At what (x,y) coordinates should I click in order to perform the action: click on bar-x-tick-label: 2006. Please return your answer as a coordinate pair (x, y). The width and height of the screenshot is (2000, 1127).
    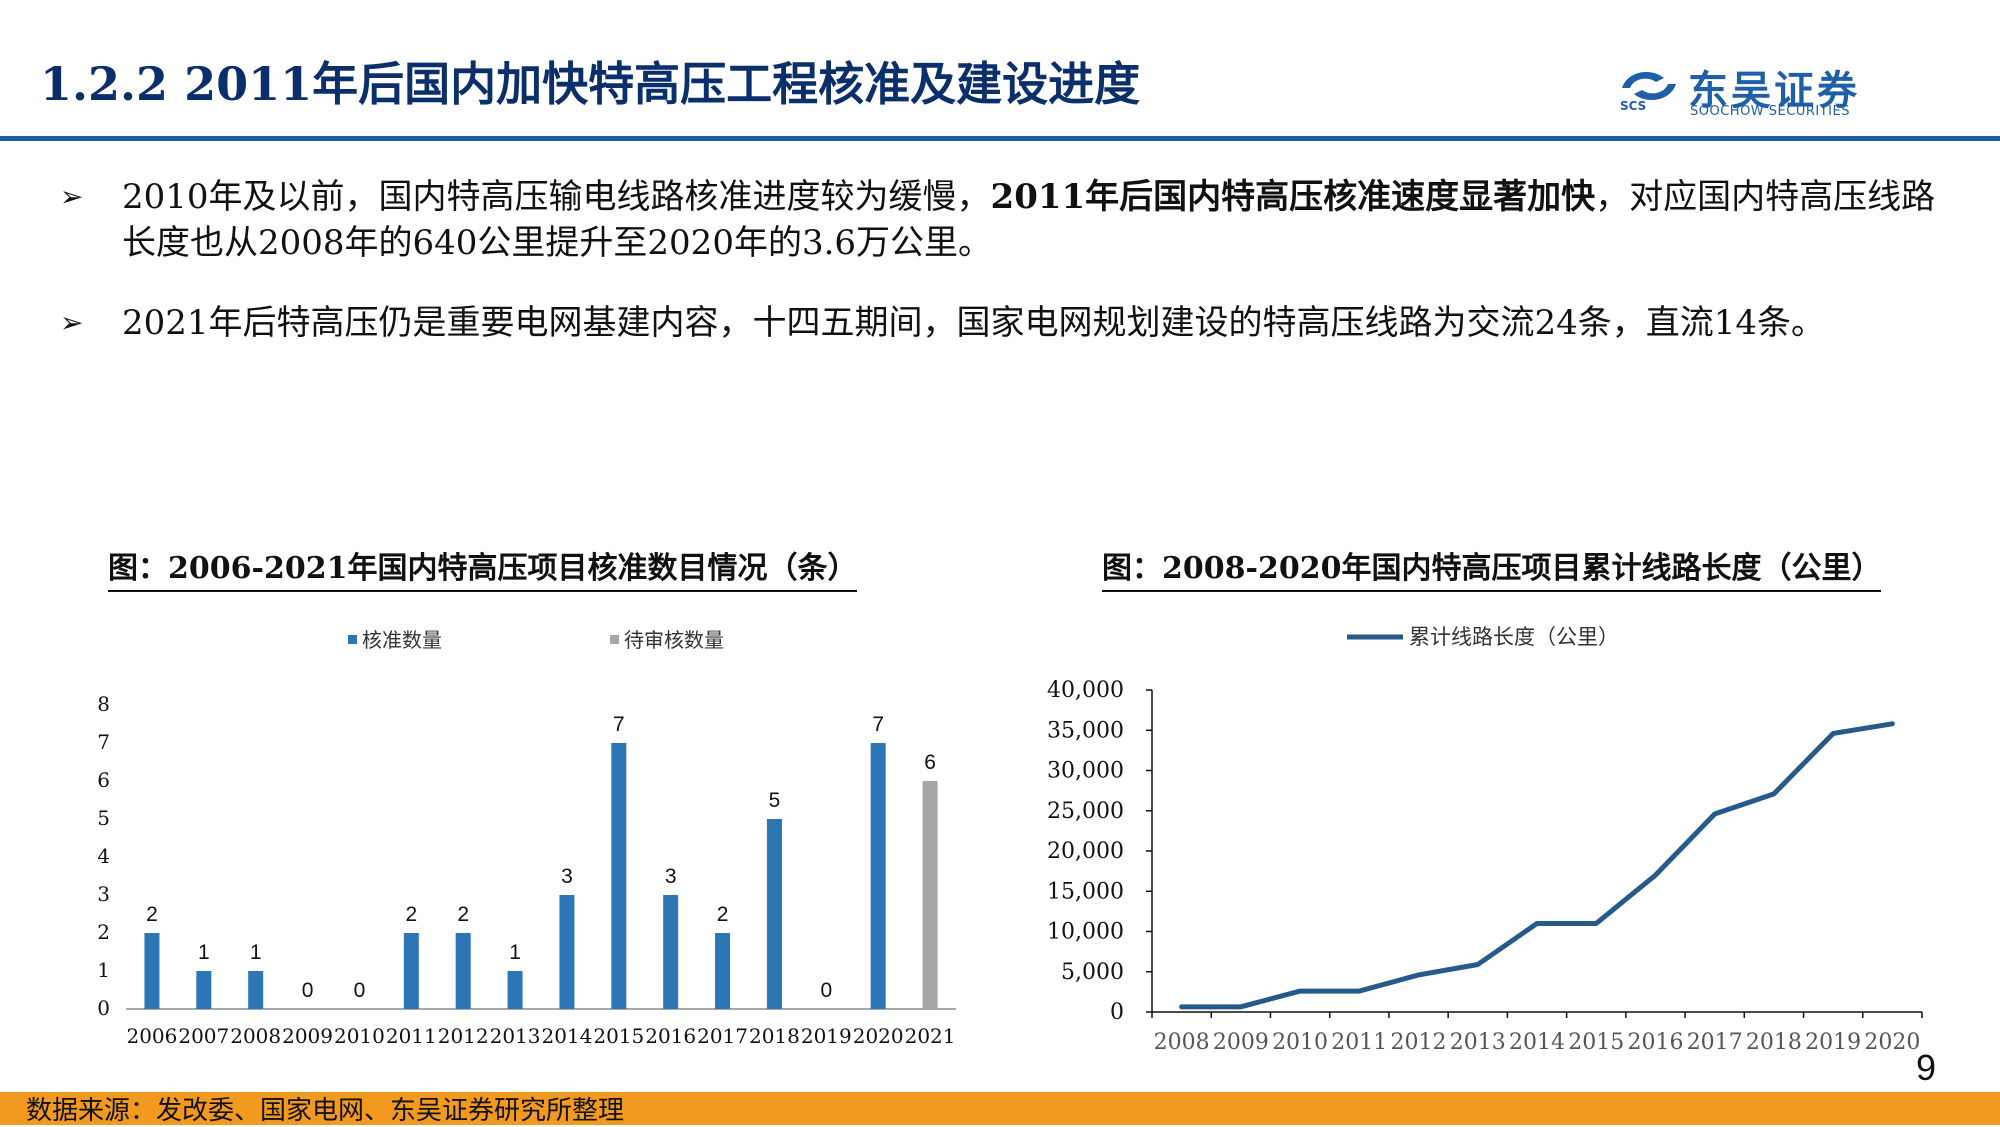
    Looking at the image, I should click on (151, 1036).